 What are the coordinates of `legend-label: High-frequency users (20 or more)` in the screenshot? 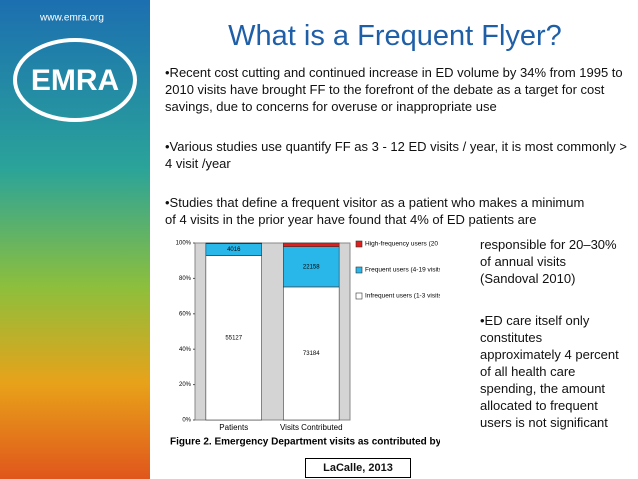 It's located at (402, 244).